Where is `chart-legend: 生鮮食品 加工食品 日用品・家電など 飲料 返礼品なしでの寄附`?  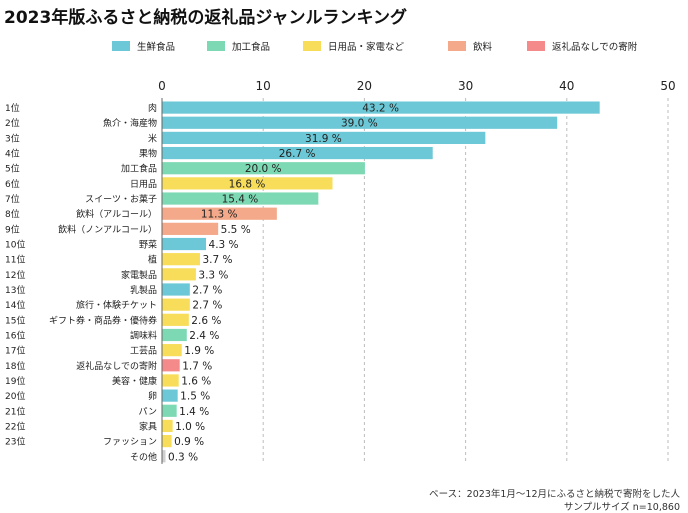 chart-legend: 生鮮食品 加工食品 日用品・家電など 飲料 返礼品なしでの寄附 is located at coordinates (375, 47).